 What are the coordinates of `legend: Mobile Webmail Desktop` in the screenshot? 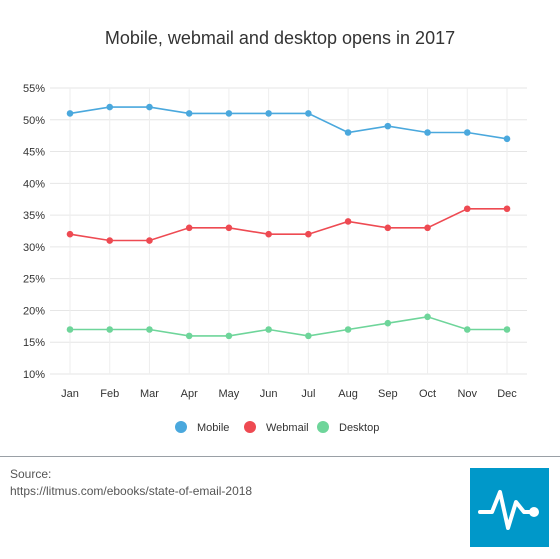 It's located at (277, 427).